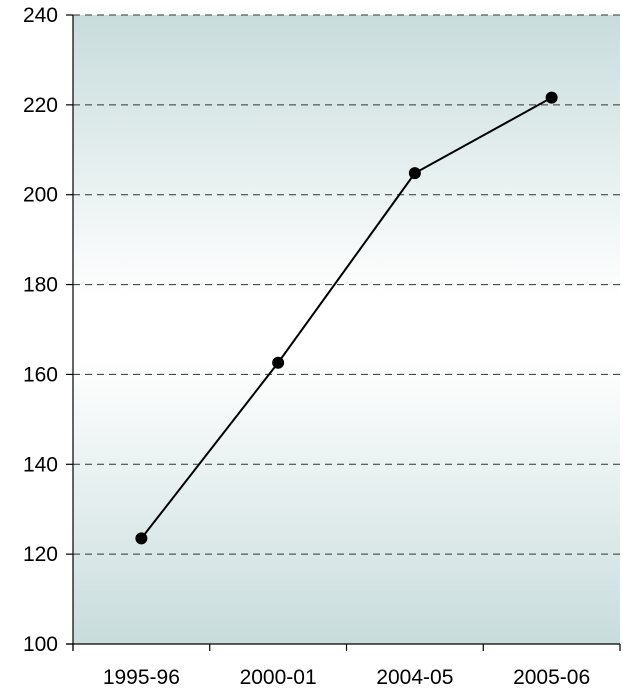 This screenshot has width=623, height=697. Describe the element at coordinates (40, 15) in the screenshot. I see `y-tick-label: 240` at that location.